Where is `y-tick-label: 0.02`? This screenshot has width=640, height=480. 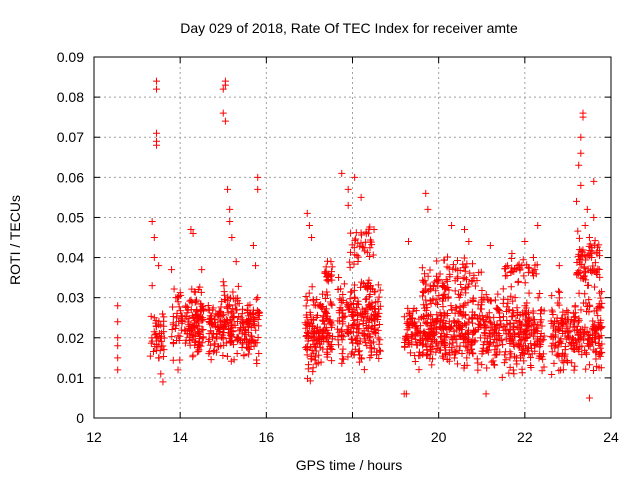 y-tick-label: 0.02 is located at coordinates (70, 338).